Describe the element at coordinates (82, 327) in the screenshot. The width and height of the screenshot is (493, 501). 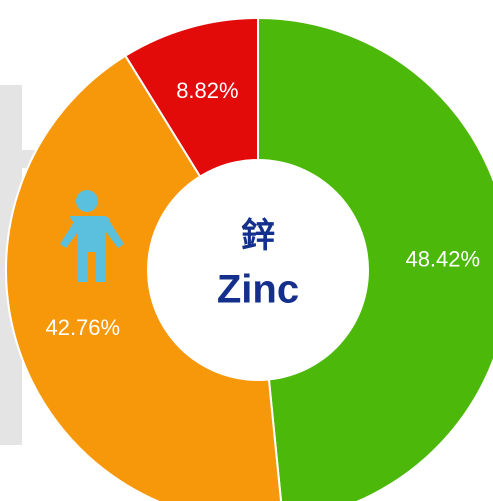
I see `value-label: 42.76%` at that location.